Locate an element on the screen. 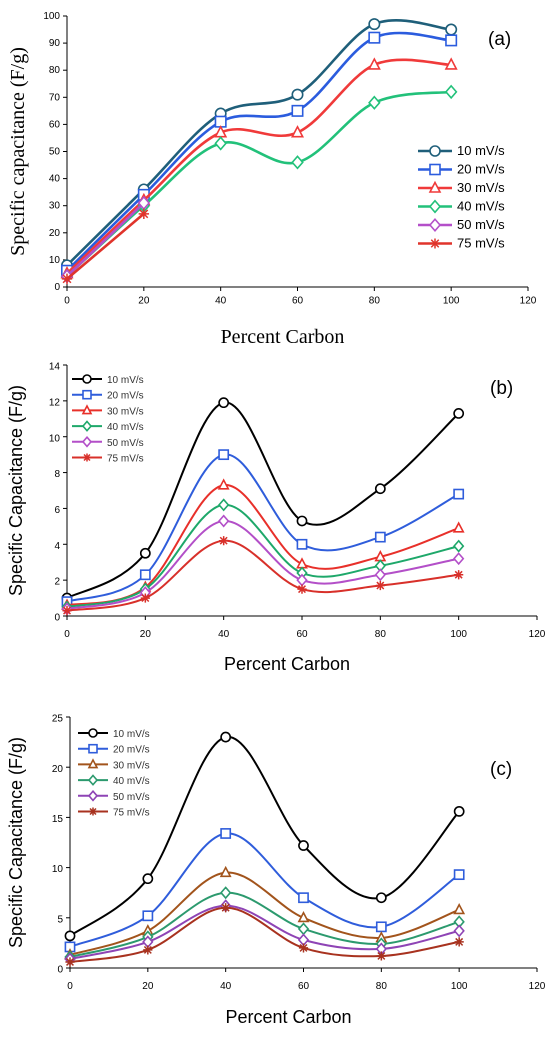 The width and height of the screenshot is (550, 1039). x-tick-label: 0 is located at coordinates (67, 634).